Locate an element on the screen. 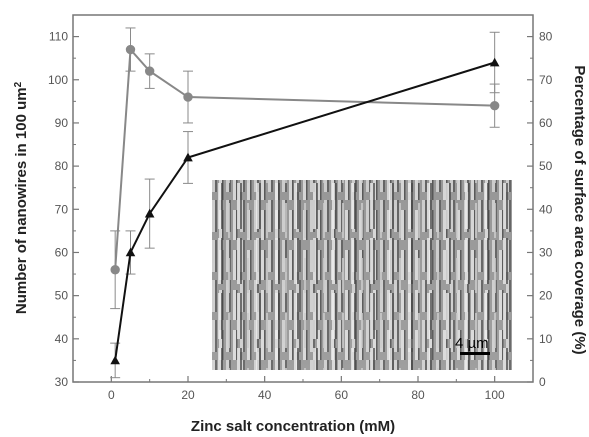  left-tick-label: 70 is located at coordinates (62, 209).